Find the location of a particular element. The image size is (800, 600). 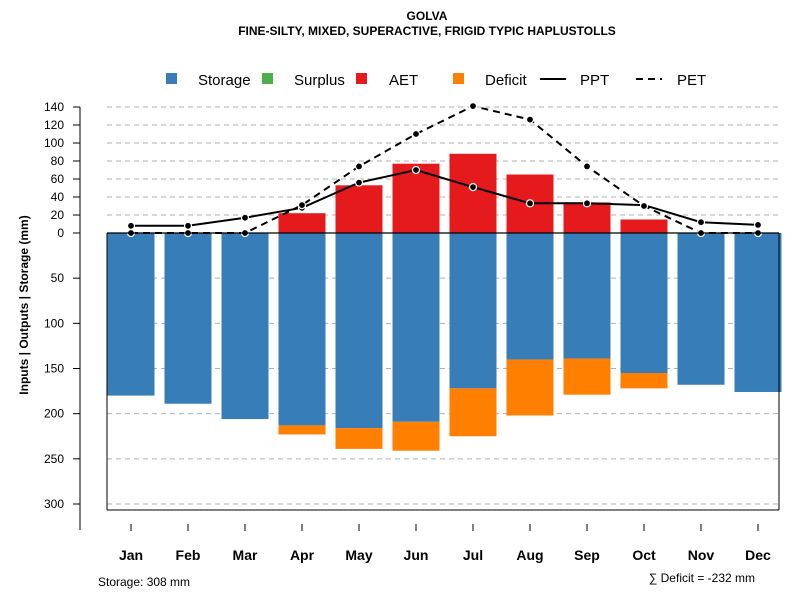

x-tick-label: Apr is located at coordinates (302, 555).